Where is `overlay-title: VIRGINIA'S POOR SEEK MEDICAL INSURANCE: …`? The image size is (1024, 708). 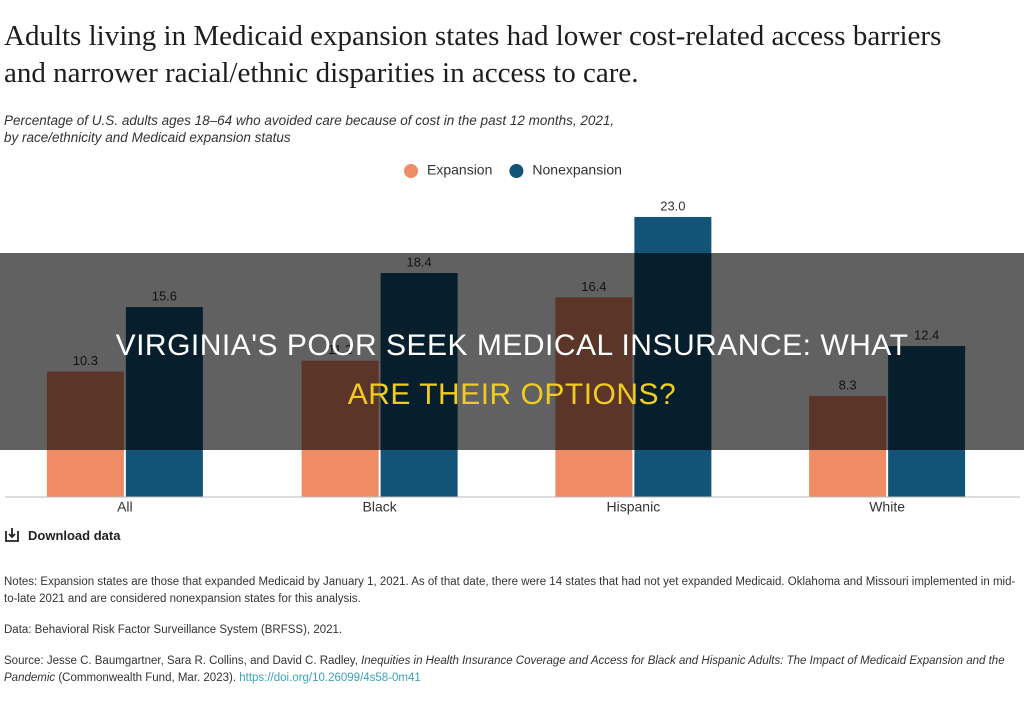
overlay-title: VIRGINIA'S POOR SEEK MEDICAL INSURANCE: … is located at coordinates (512, 345).